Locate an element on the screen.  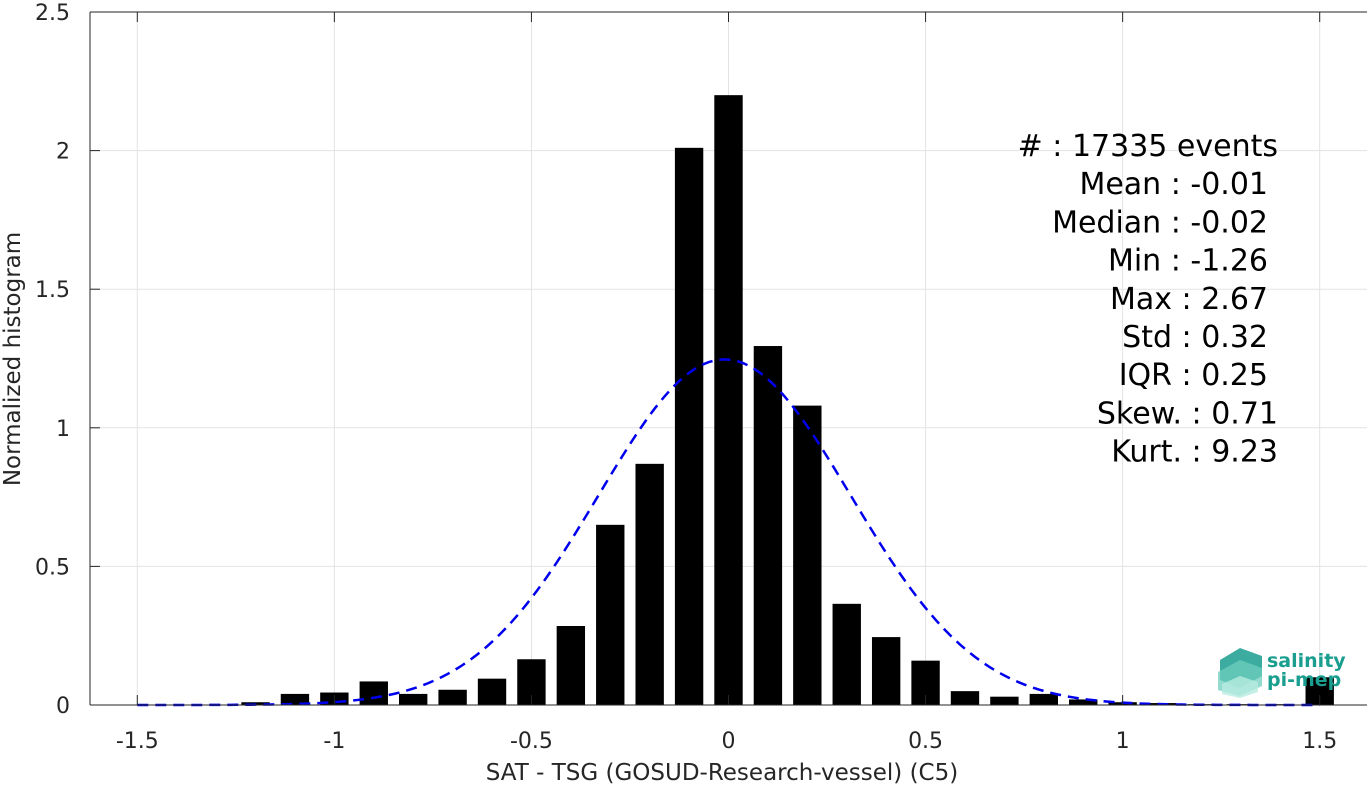
stat-line: Skew. : 0.71 is located at coordinates (1187, 413).